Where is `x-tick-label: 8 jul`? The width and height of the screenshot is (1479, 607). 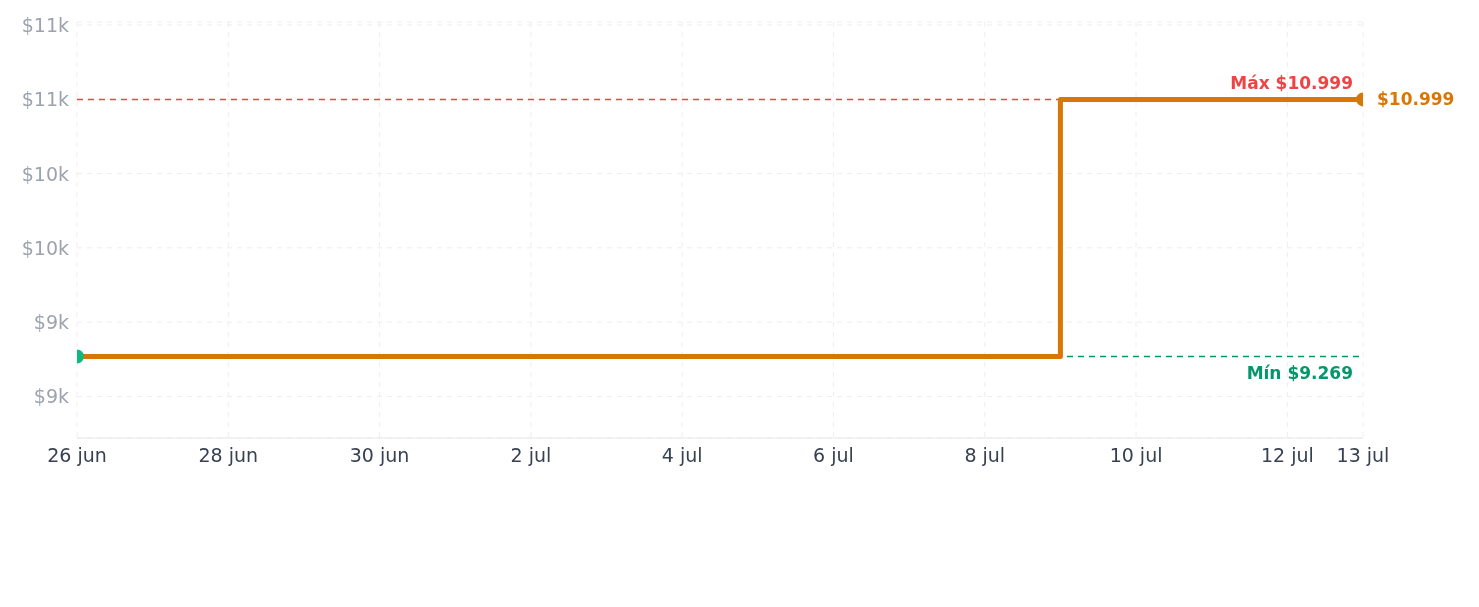
x-tick-label: 8 jul is located at coordinates (985, 455).